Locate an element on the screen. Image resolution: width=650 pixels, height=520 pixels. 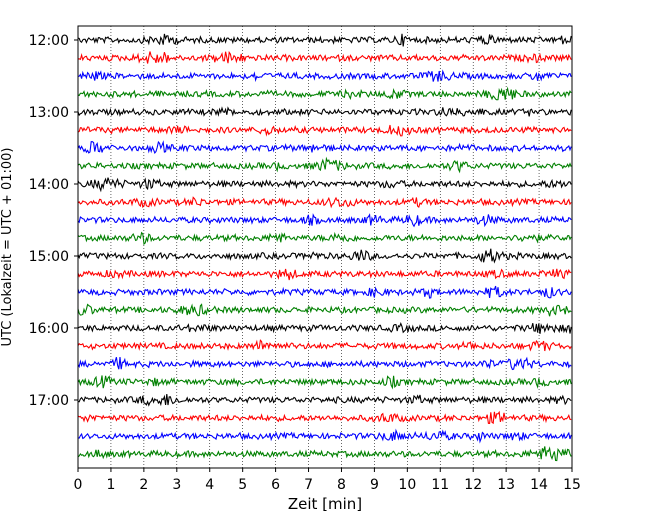
x-tick-label: 2 is located at coordinates (143, 485).